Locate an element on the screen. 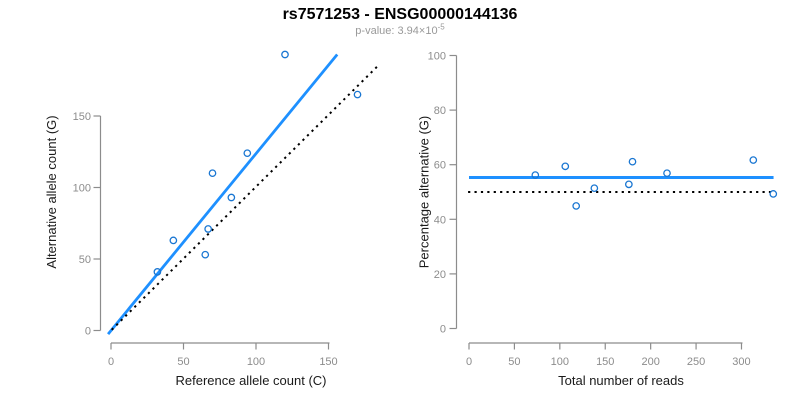 The image size is (800, 400). x-tick-label: 250 is located at coordinates (696, 362).